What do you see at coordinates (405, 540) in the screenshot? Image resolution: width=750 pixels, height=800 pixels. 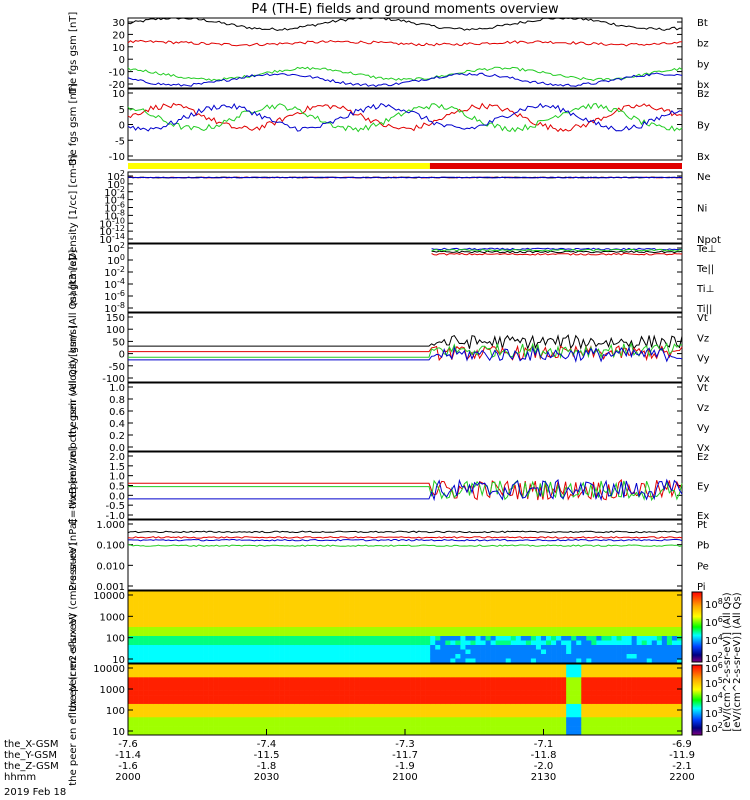 I see `series-line-Pi` at bounding box center [405, 540].